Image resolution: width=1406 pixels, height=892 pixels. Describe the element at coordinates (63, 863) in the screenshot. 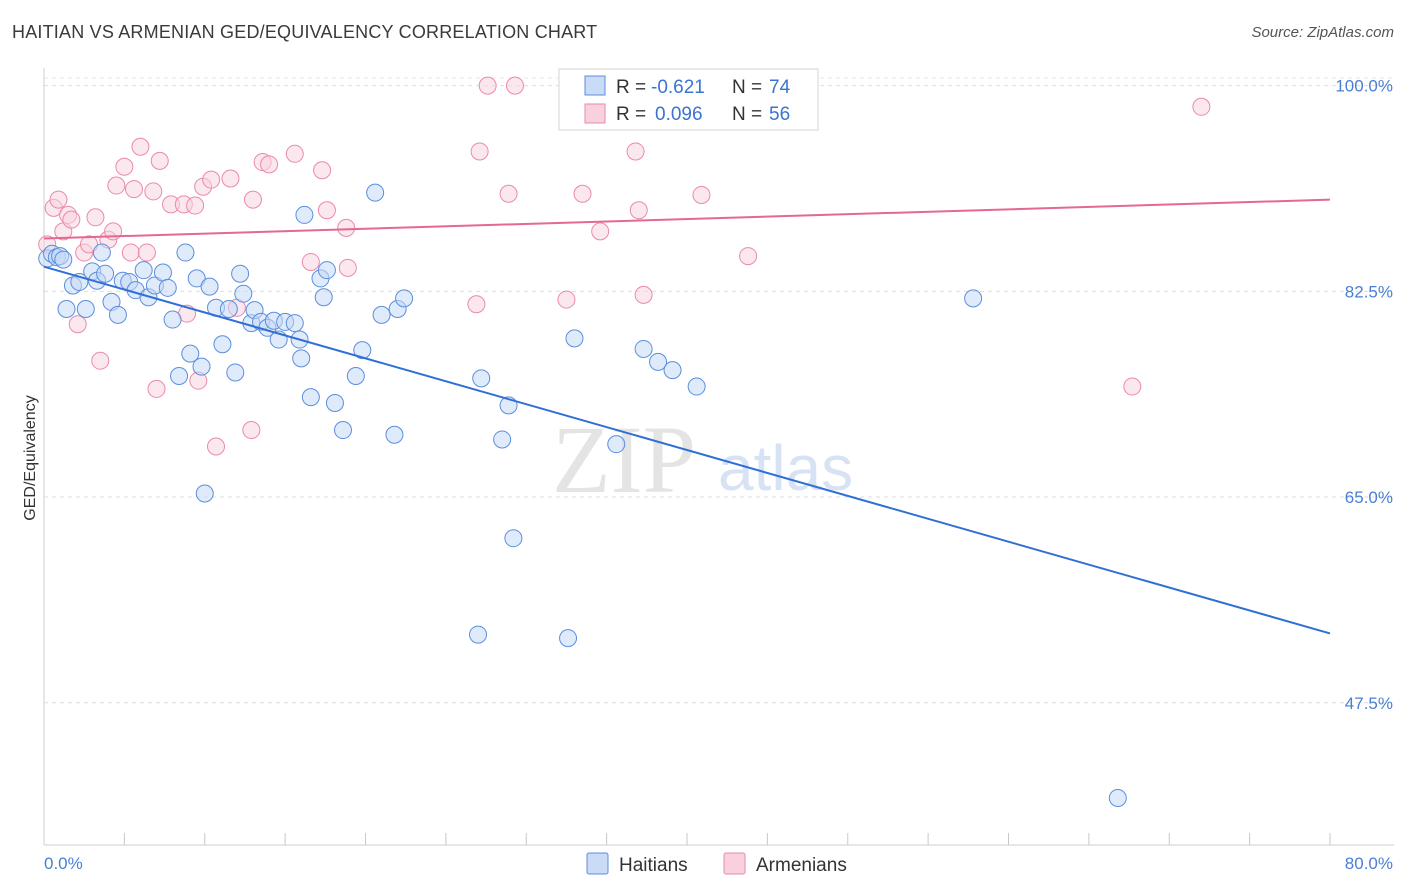

I see `x-tick-label-min: 0.0%` at that location.